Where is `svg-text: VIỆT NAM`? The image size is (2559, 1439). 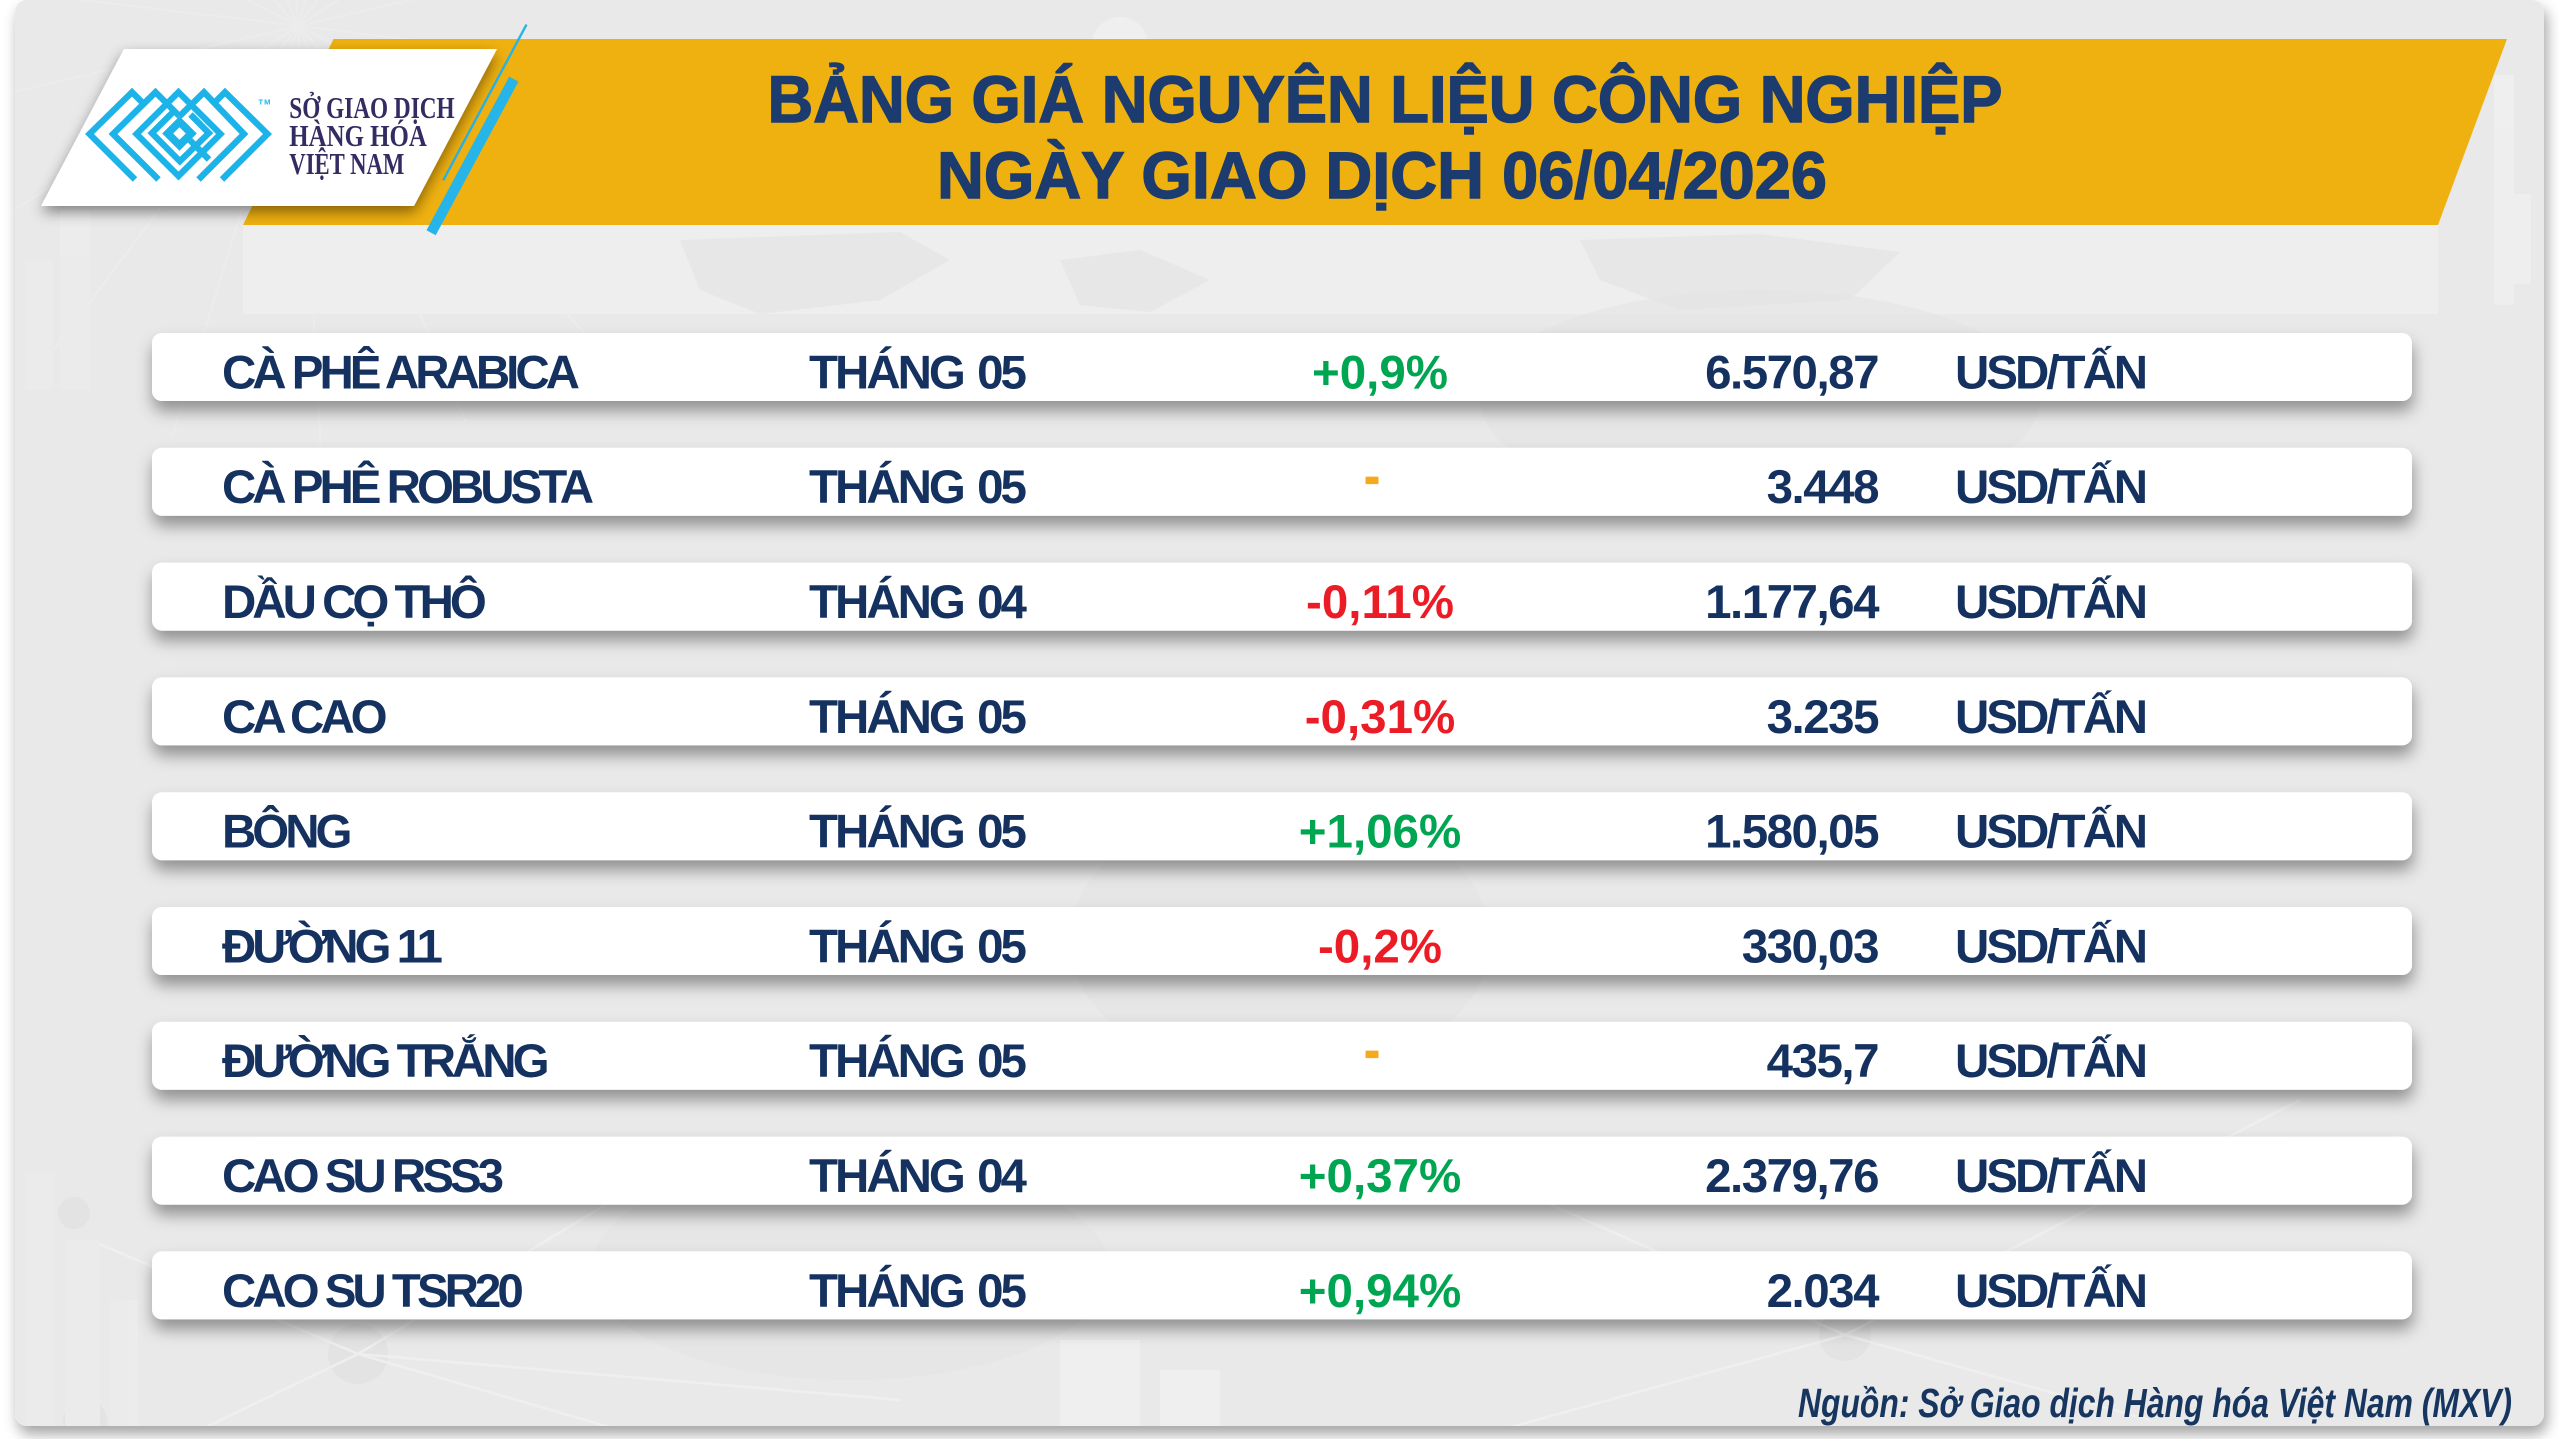 svg-text: VIỆT NAM is located at coordinates (346, 163).